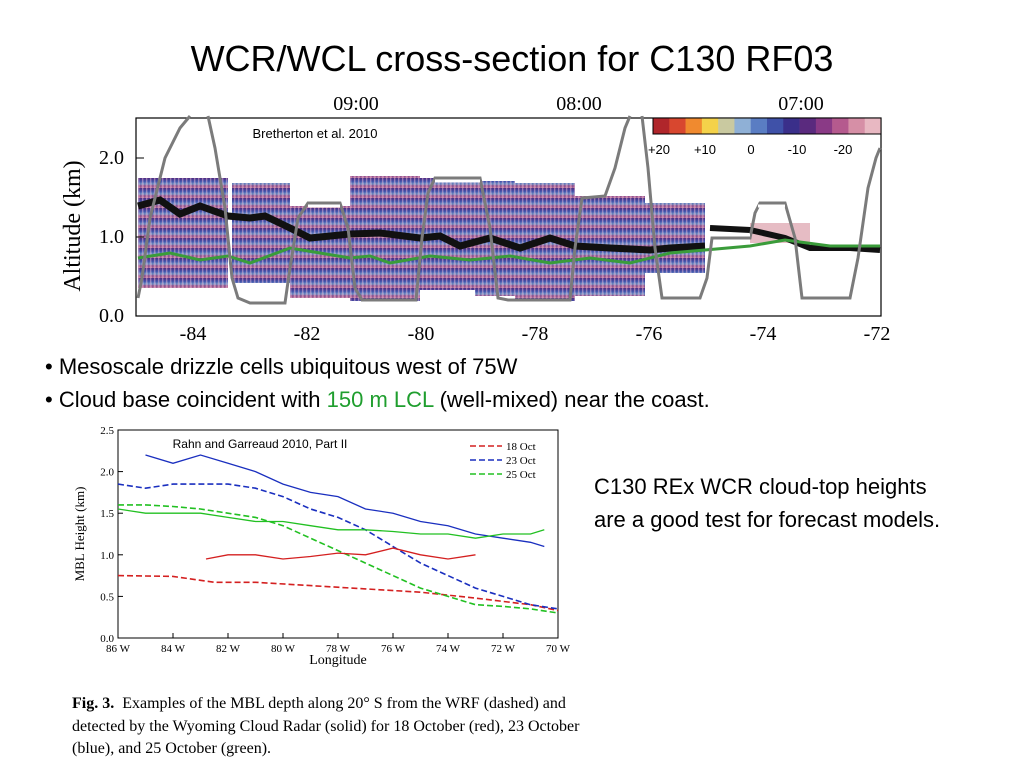 The image size is (1024, 768). Describe the element at coordinates (512, 58) in the screenshot. I see `slide-title: WCR/WCL cross-section for C130 RF03` at that location.